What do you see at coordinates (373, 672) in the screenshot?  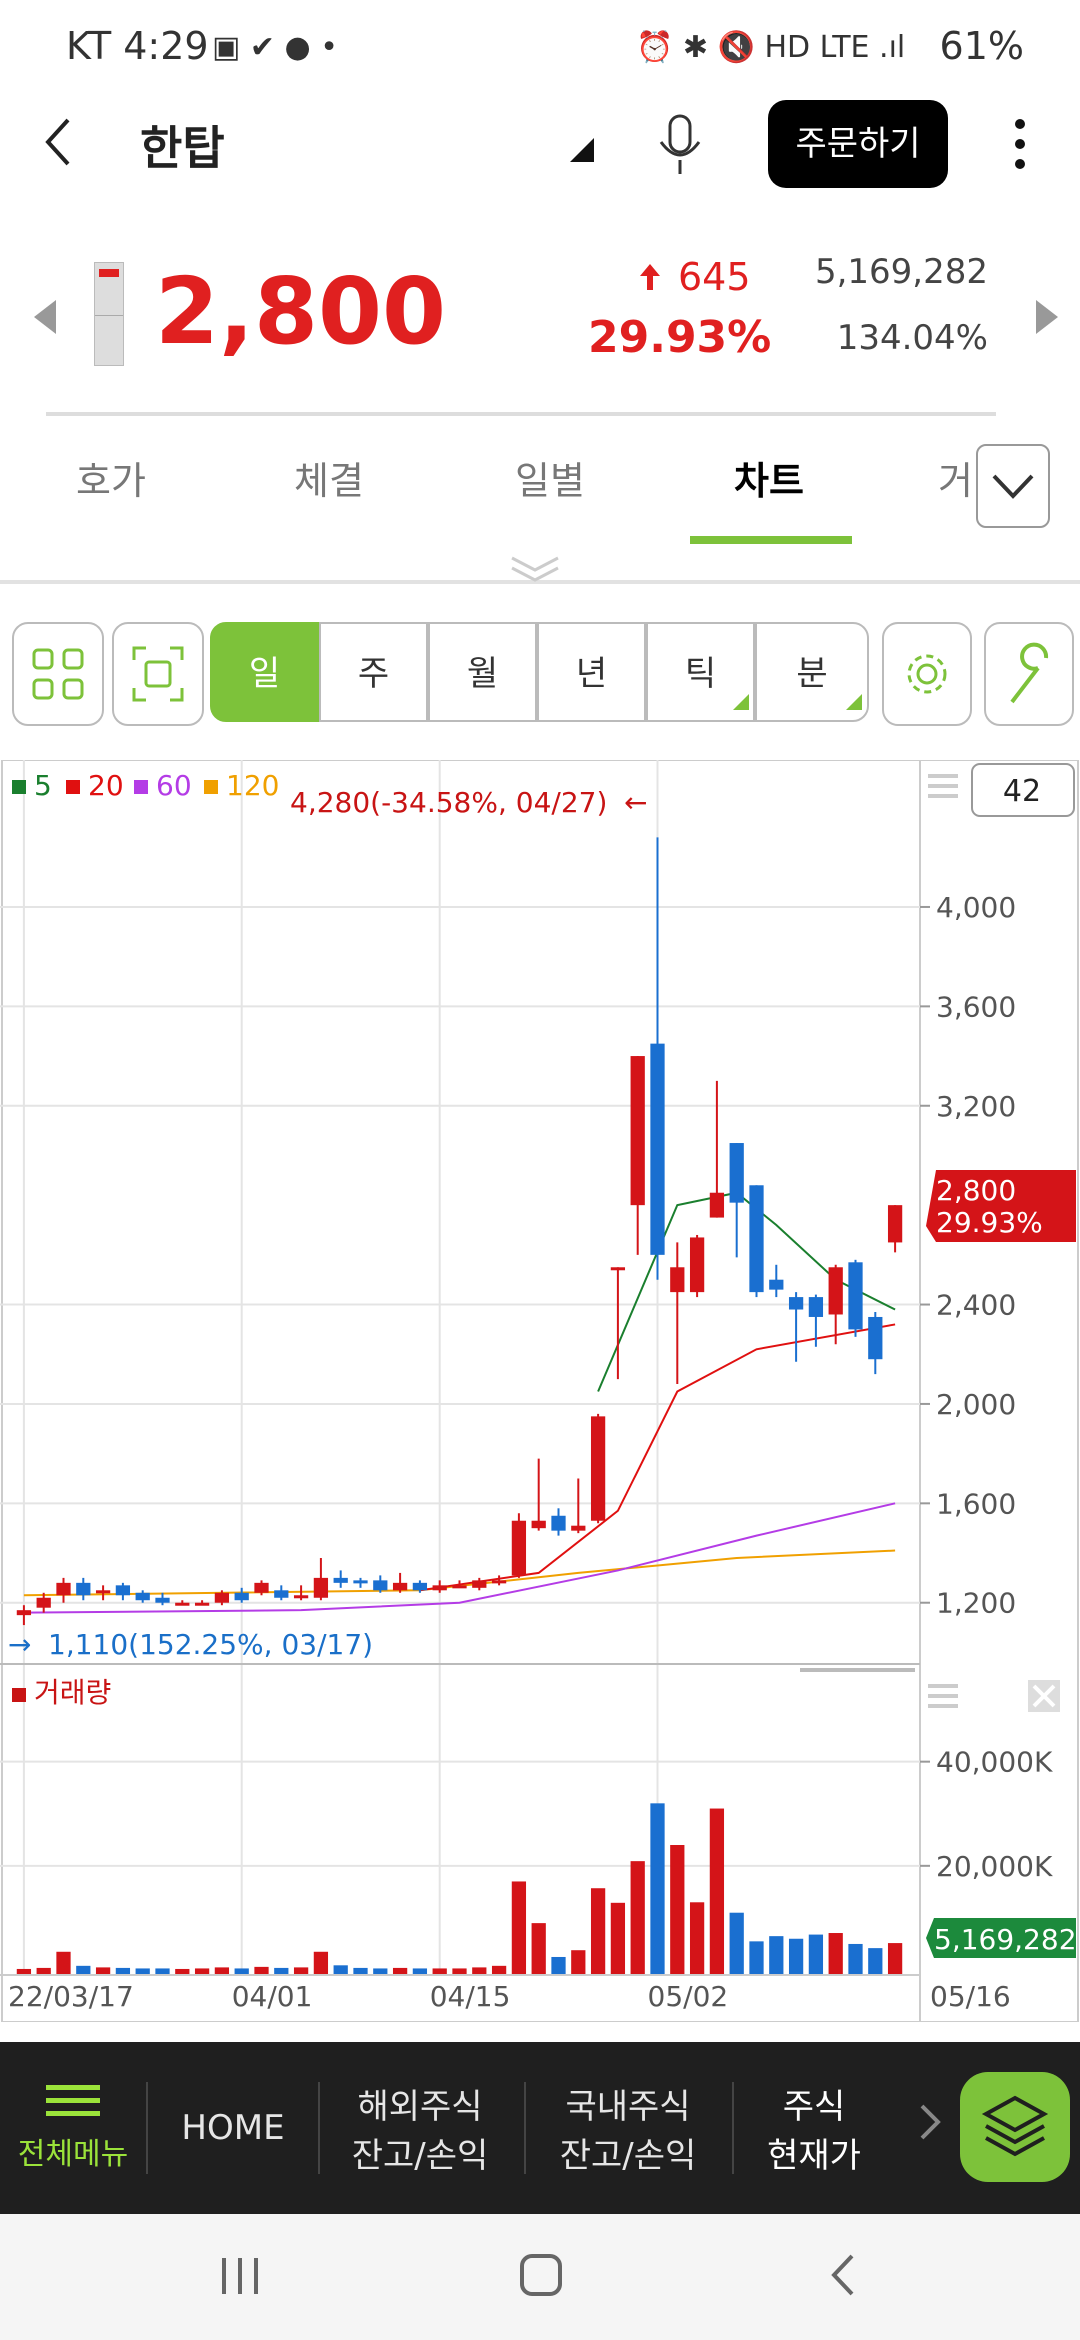 I see `period-week: 주` at bounding box center [373, 672].